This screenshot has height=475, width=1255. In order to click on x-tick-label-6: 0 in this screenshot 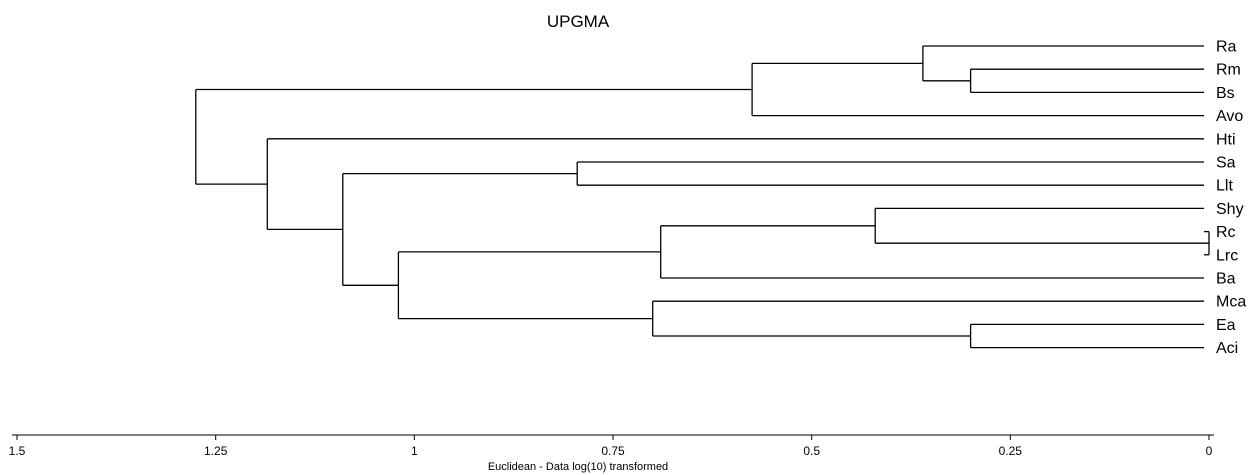, I will do `click(1209, 451)`.